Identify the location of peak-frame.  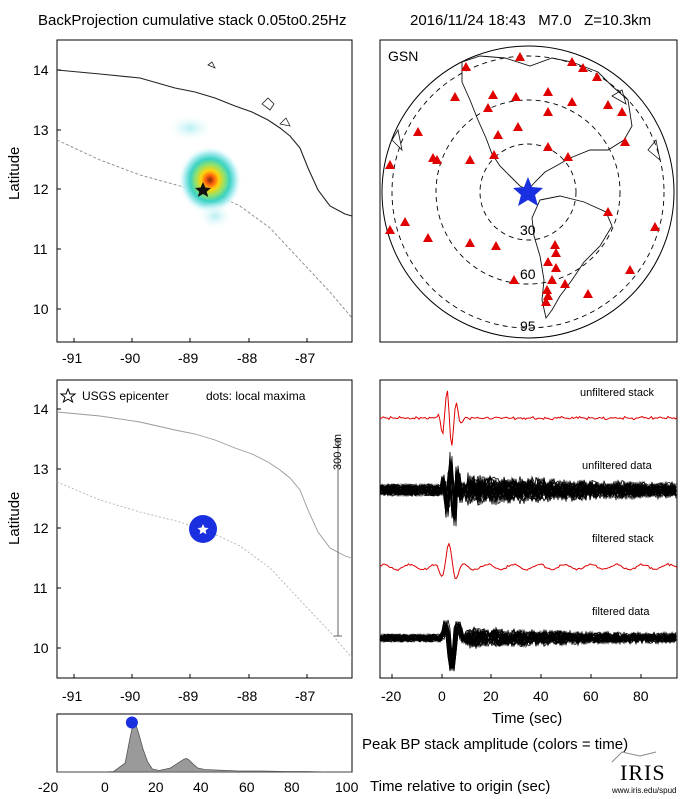
(204, 743).